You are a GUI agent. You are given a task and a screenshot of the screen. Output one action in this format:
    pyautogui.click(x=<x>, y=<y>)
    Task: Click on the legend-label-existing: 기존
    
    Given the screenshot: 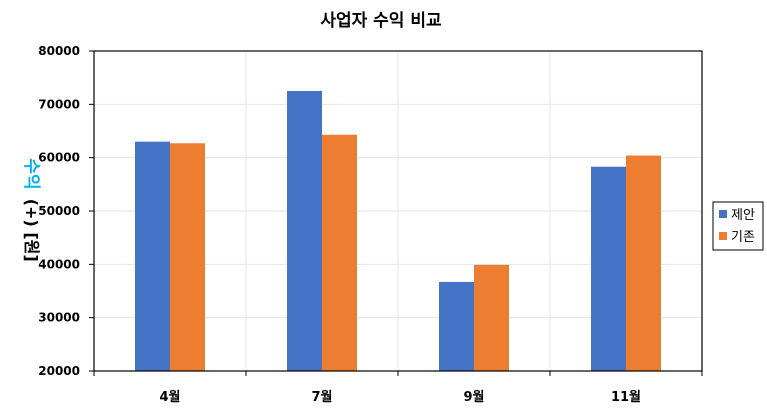 What is the action you would take?
    pyautogui.click(x=743, y=237)
    